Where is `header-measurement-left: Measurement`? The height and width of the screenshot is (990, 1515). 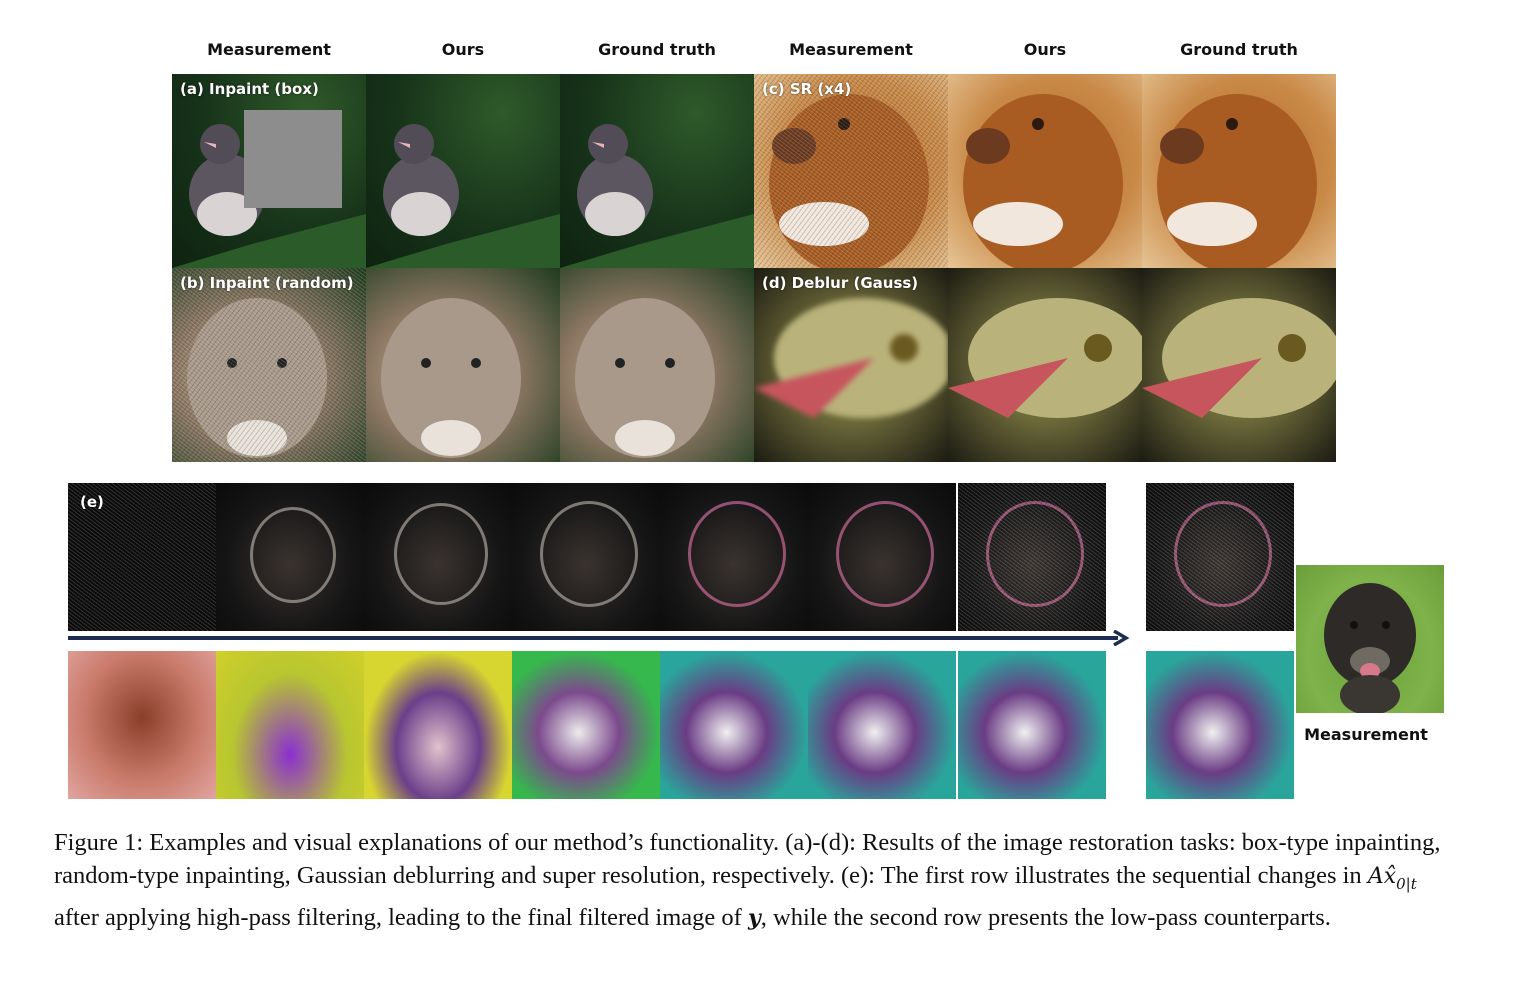 header-measurement-left: Measurement is located at coordinates (269, 49).